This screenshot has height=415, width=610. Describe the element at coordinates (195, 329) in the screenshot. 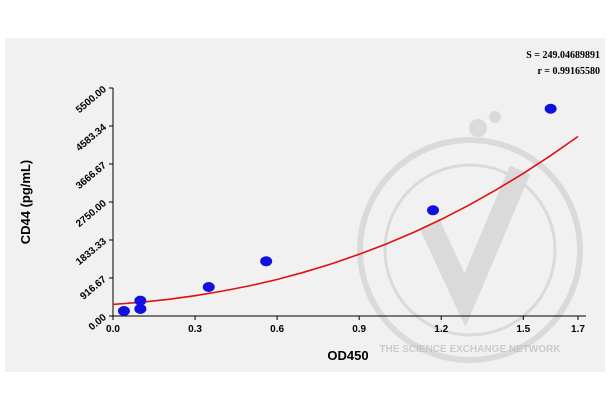

I see `x-tick-label: 0.3` at that location.